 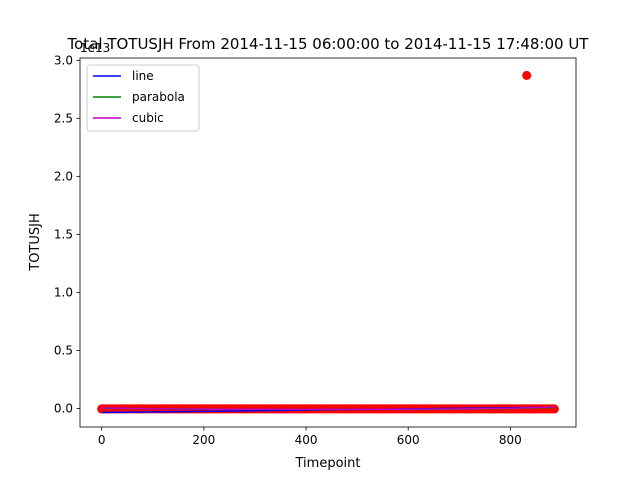 What do you see at coordinates (35, 242) in the screenshot?
I see `y-axis-label: TOTUSJH` at bounding box center [35, 242].